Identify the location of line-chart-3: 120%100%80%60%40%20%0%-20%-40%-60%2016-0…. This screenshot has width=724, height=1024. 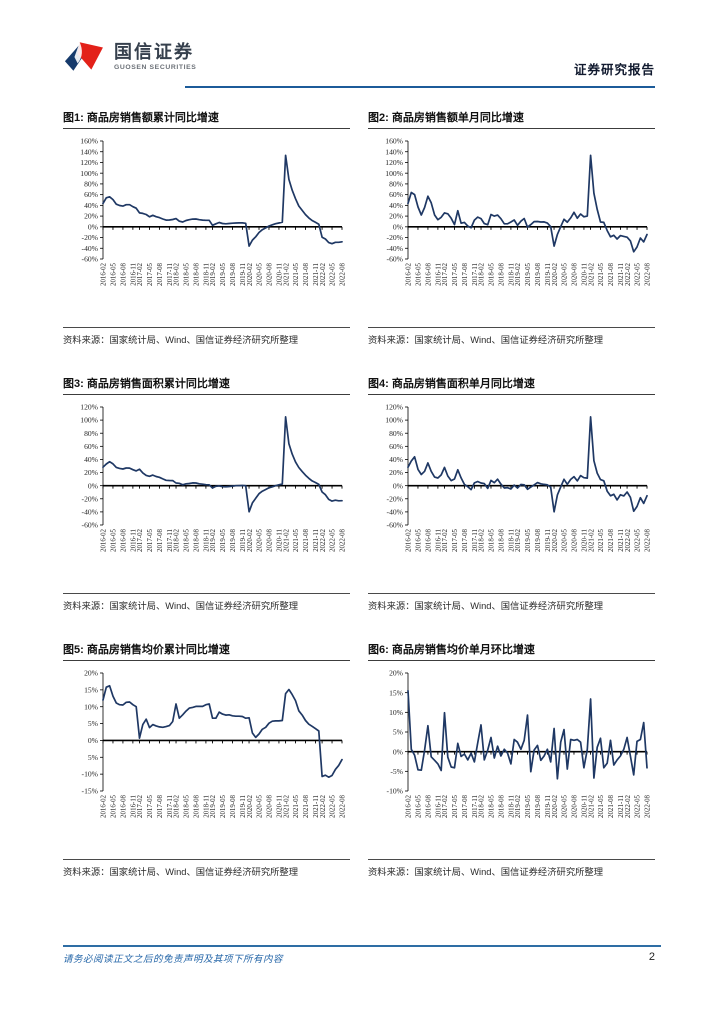
(213, 477).